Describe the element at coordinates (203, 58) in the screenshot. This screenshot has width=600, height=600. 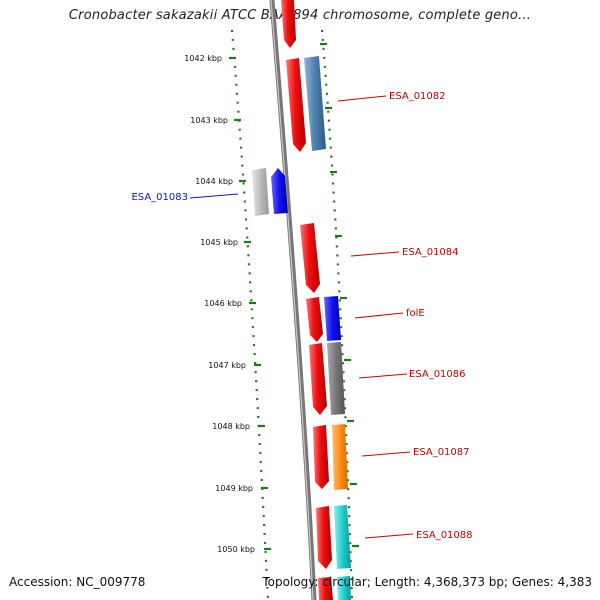
I see `ruler-label-1042: 1042 kbp` at that location.